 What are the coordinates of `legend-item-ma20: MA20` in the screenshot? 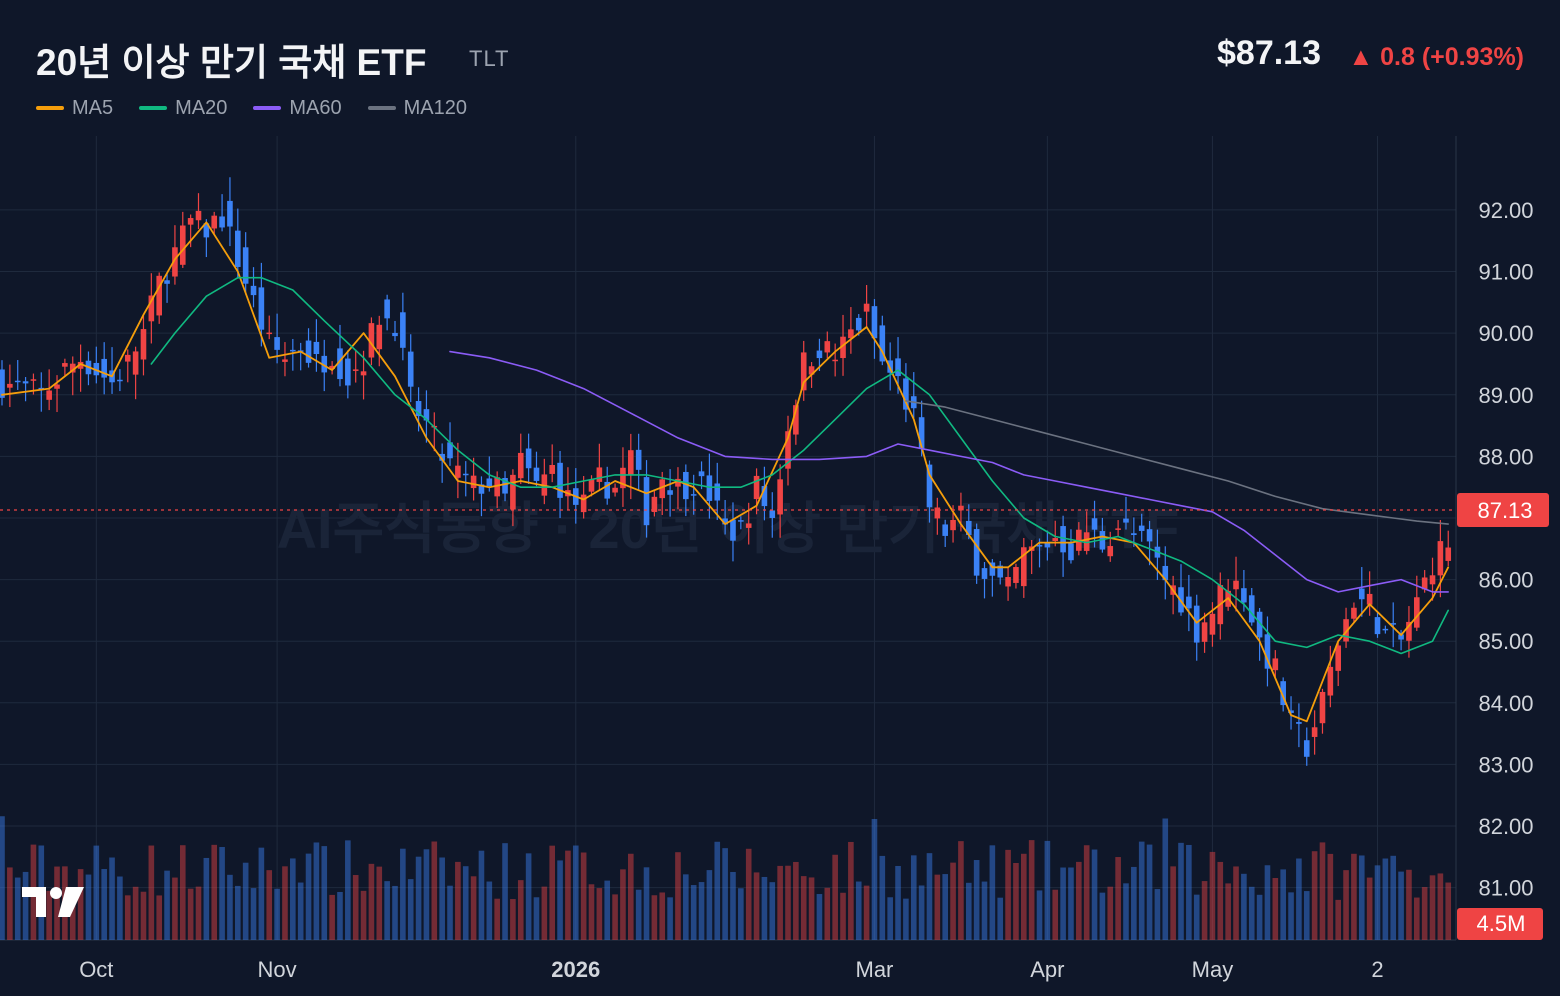 It's located at (183, 108).